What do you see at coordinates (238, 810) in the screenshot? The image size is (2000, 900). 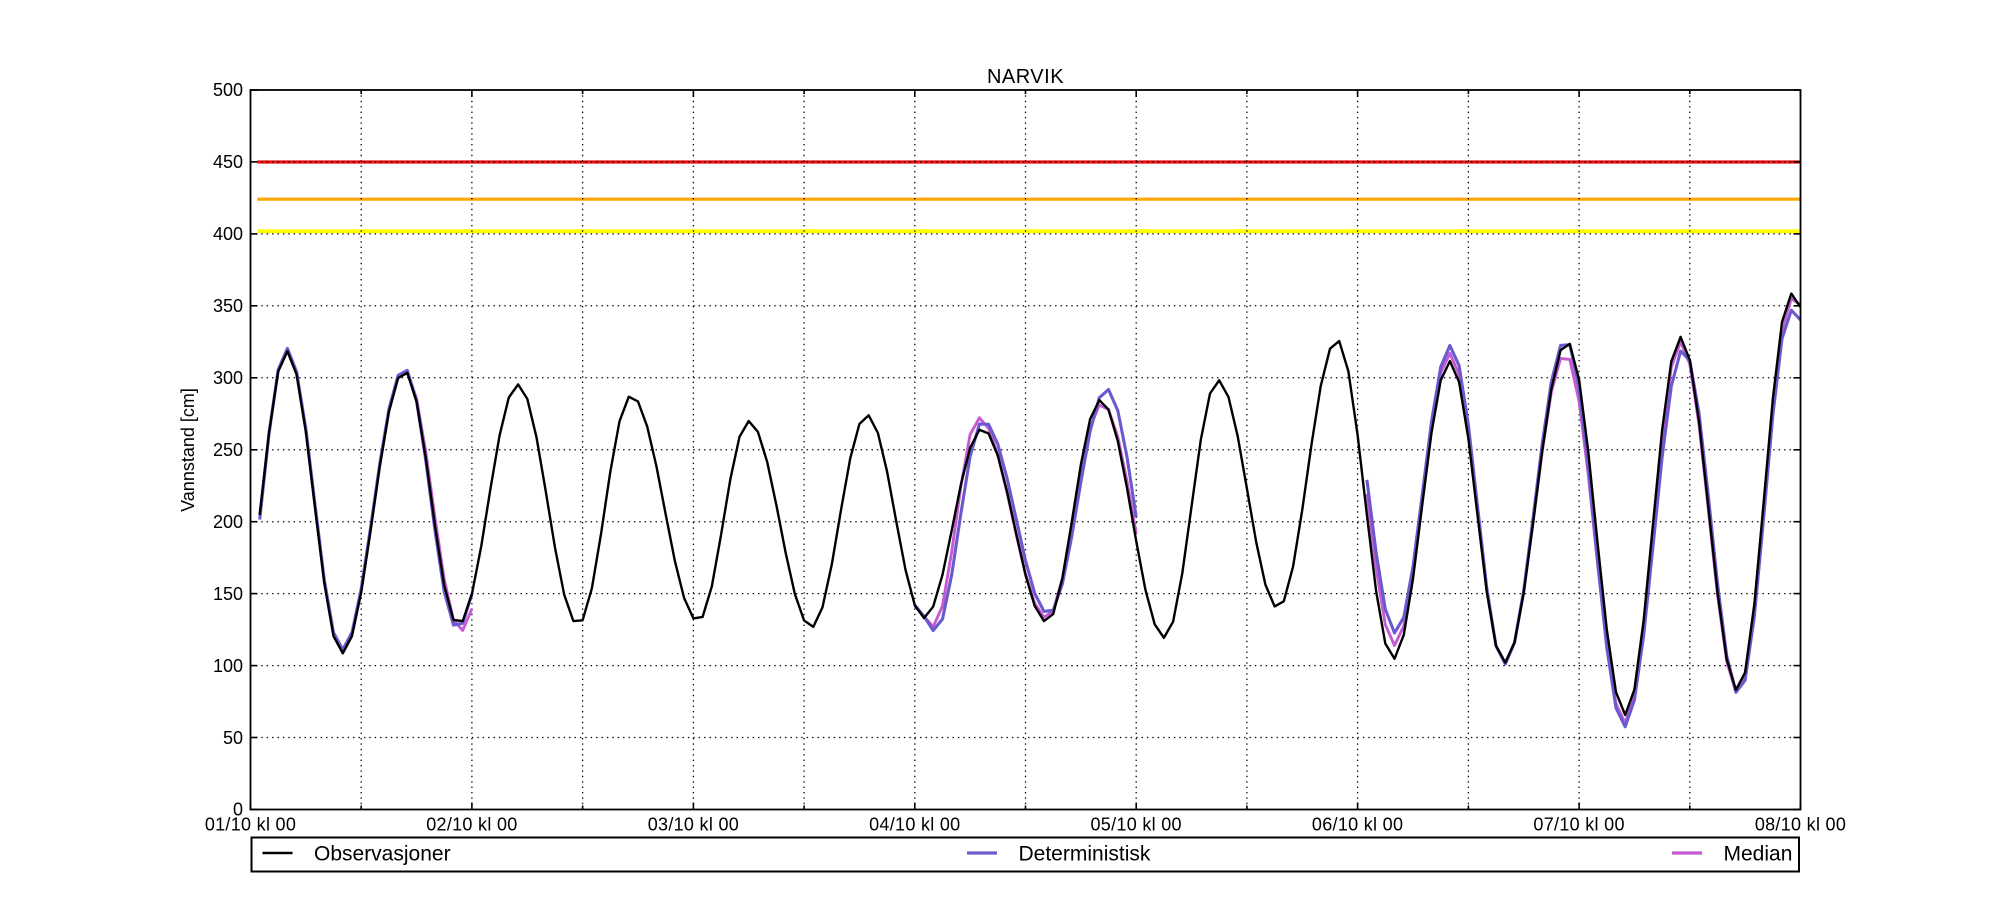 I see `svg-text: 0` at bounding box center [238, 810].